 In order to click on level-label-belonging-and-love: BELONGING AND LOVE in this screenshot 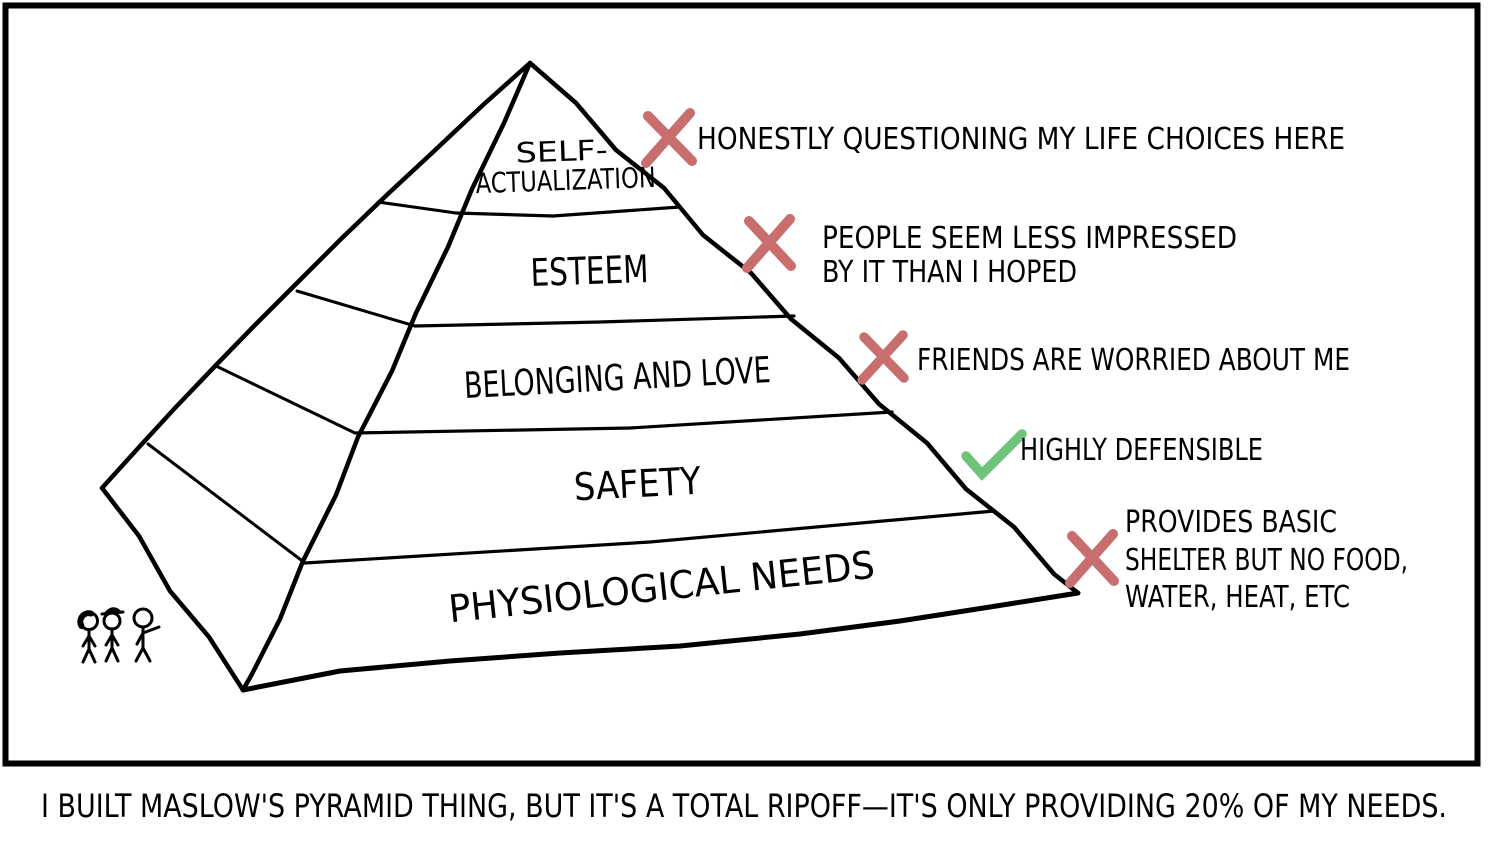, I will do `click(617, 378)`.